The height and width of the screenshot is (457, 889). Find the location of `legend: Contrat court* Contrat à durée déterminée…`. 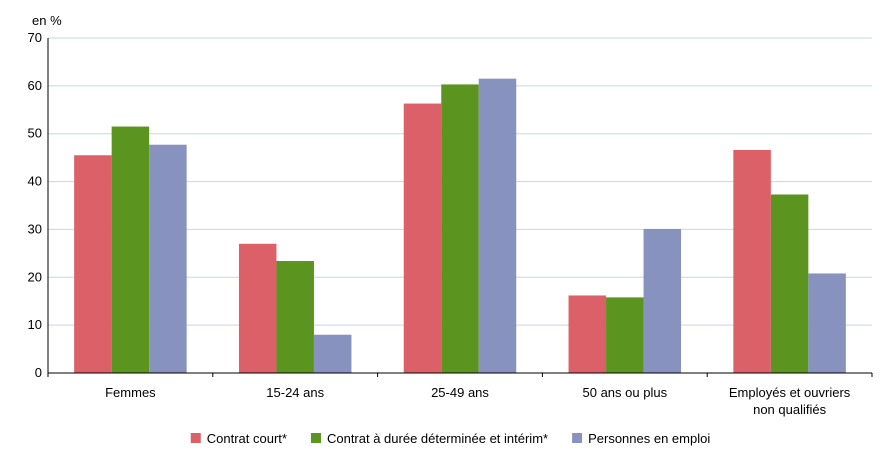

legend: Contrat court* Contrat à durée déterminée… is located at coordinates (450, 438).